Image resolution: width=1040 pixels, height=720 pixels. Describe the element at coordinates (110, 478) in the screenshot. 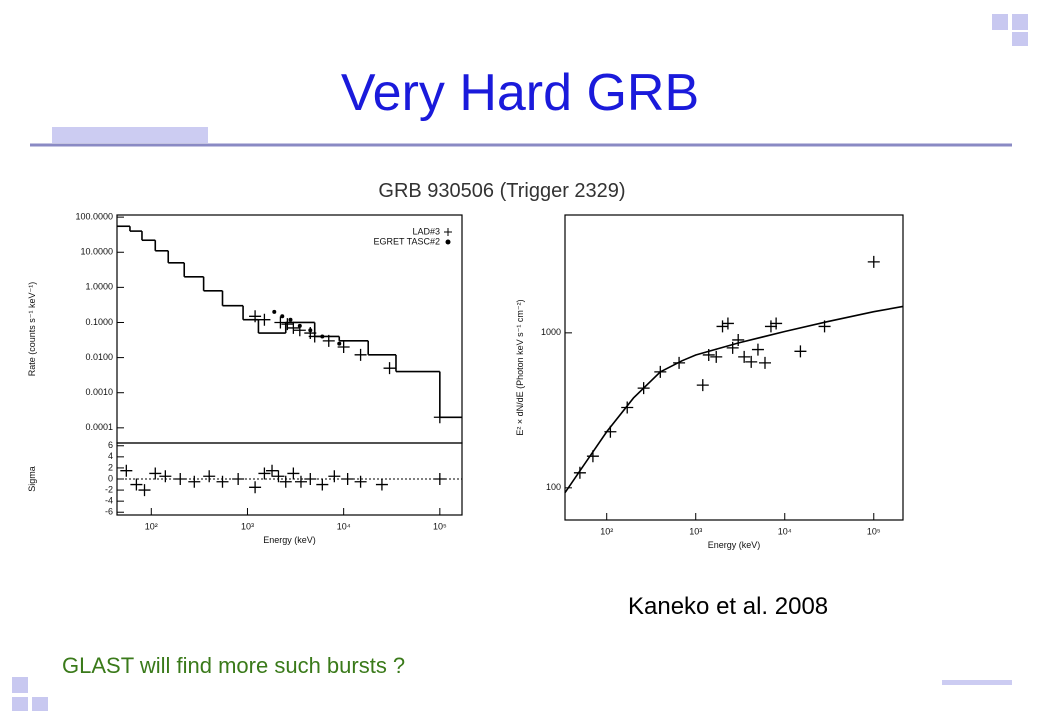

I see `y-tick-label: 0` at that location.